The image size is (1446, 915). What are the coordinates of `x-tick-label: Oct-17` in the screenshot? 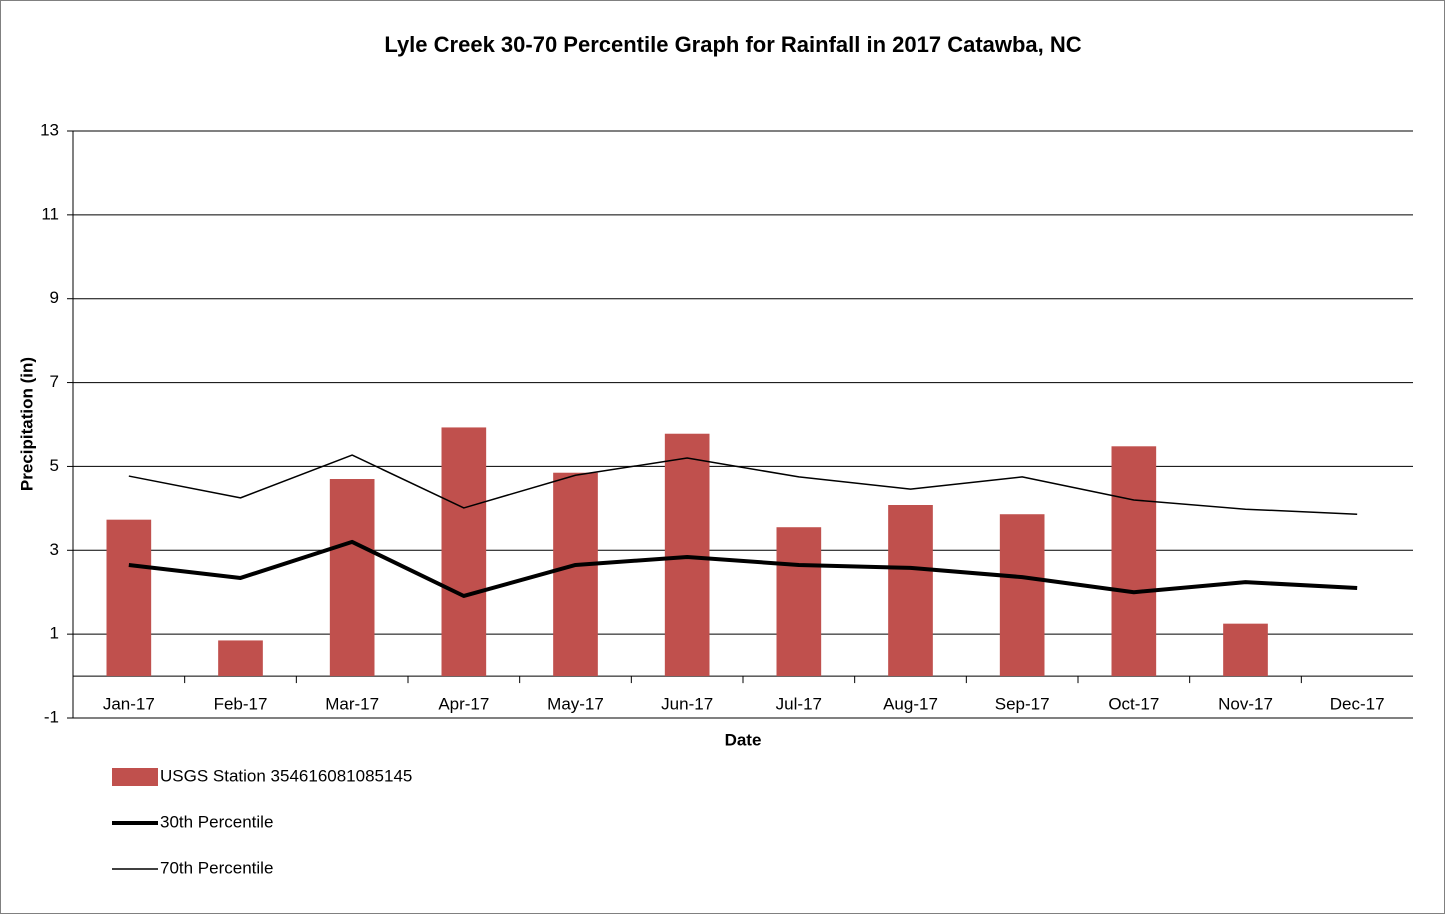 It's located at (1133, 704).